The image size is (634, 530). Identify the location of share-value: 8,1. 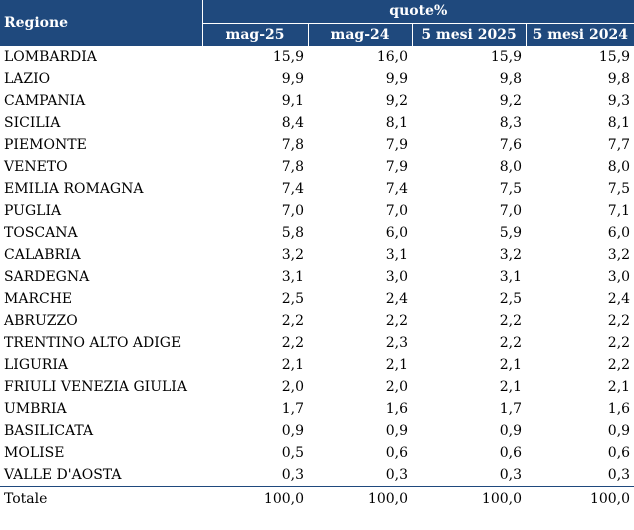
(396, 123).